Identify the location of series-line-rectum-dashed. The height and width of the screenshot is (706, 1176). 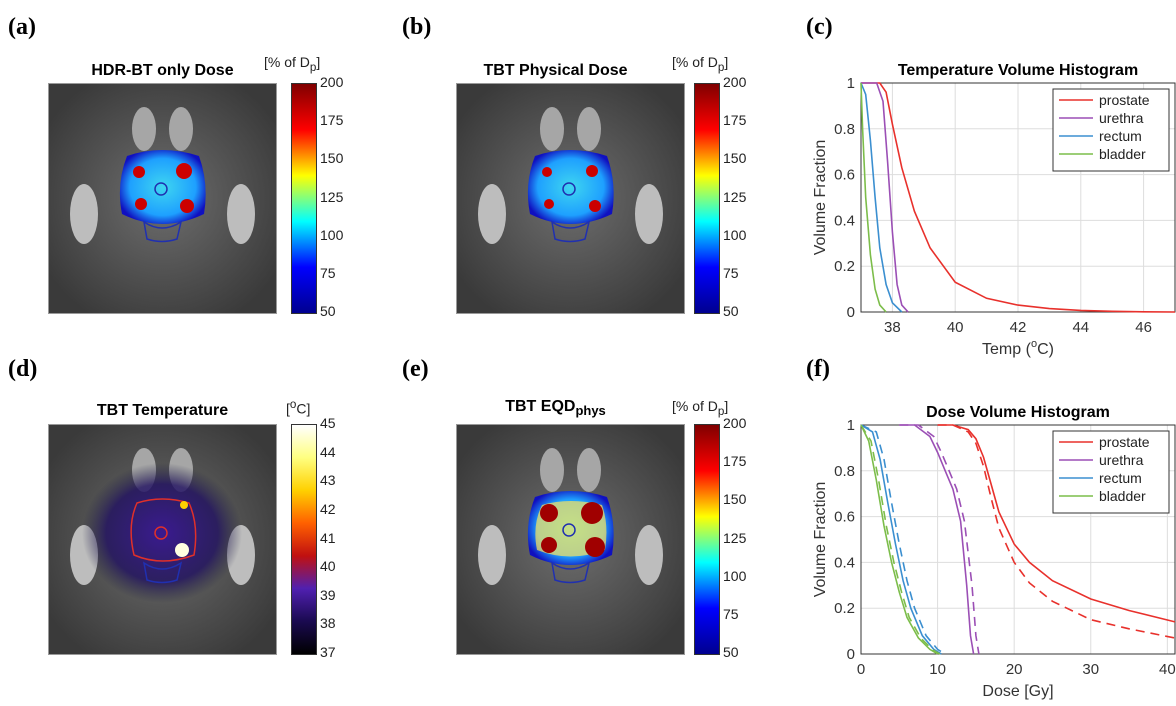
(903, 539).